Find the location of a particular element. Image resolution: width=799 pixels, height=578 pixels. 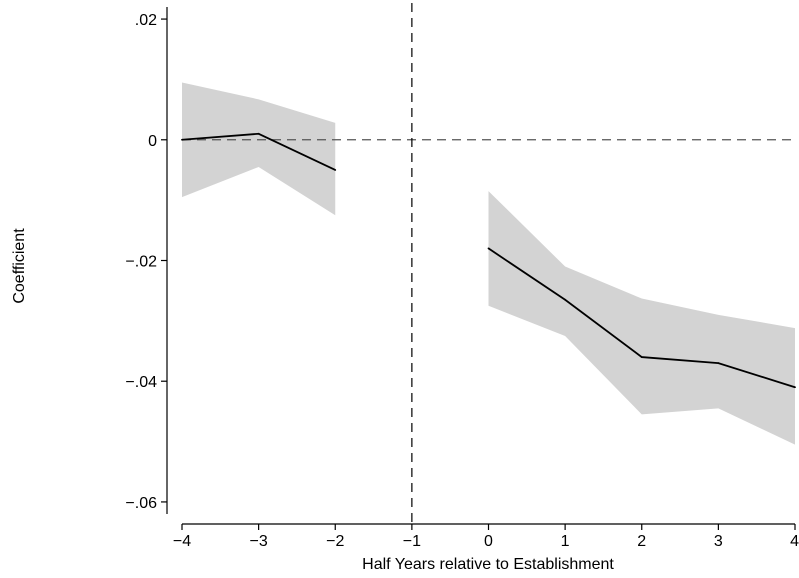

x-tick-label: 1 is located at coordinates (565, 541).